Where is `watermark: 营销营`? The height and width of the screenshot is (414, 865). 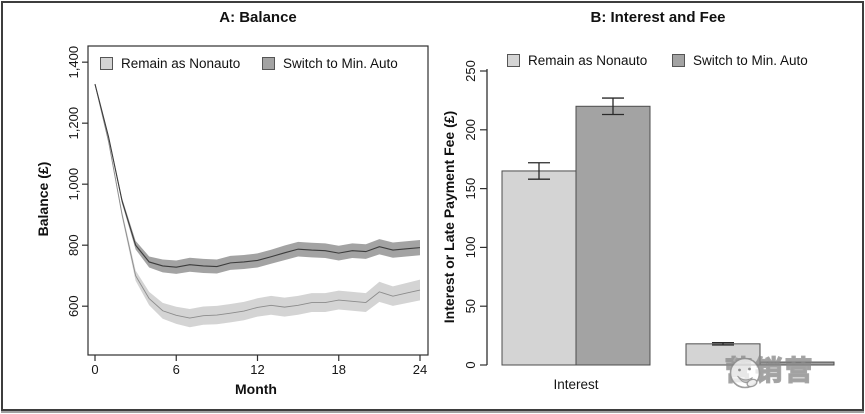 watermark: 营销营 is located at coordinates (769, 369).